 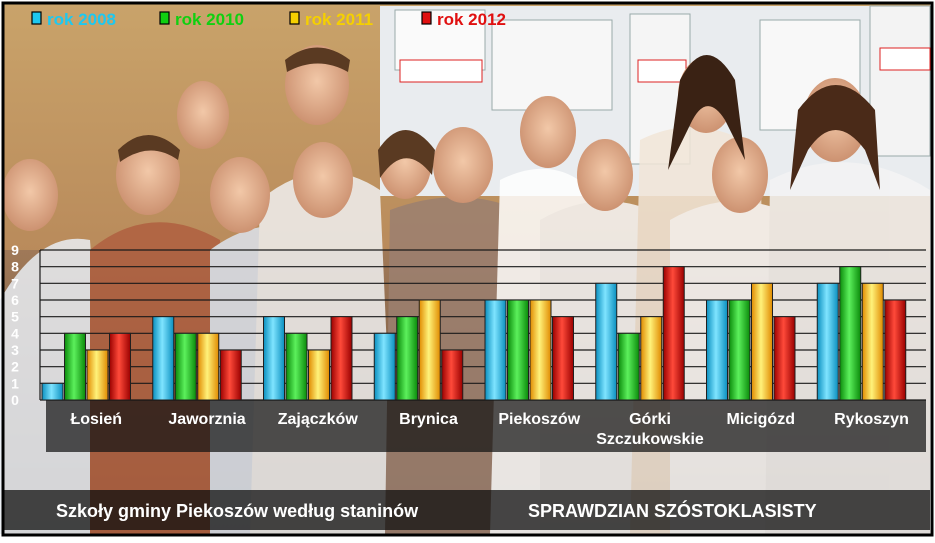 What do you see at coordinates (672, 510) in the screenshot?
I see `caption-right: SPRAWDZIAN SZÓSTOKLASISTY` at bounding box center [672, 510].